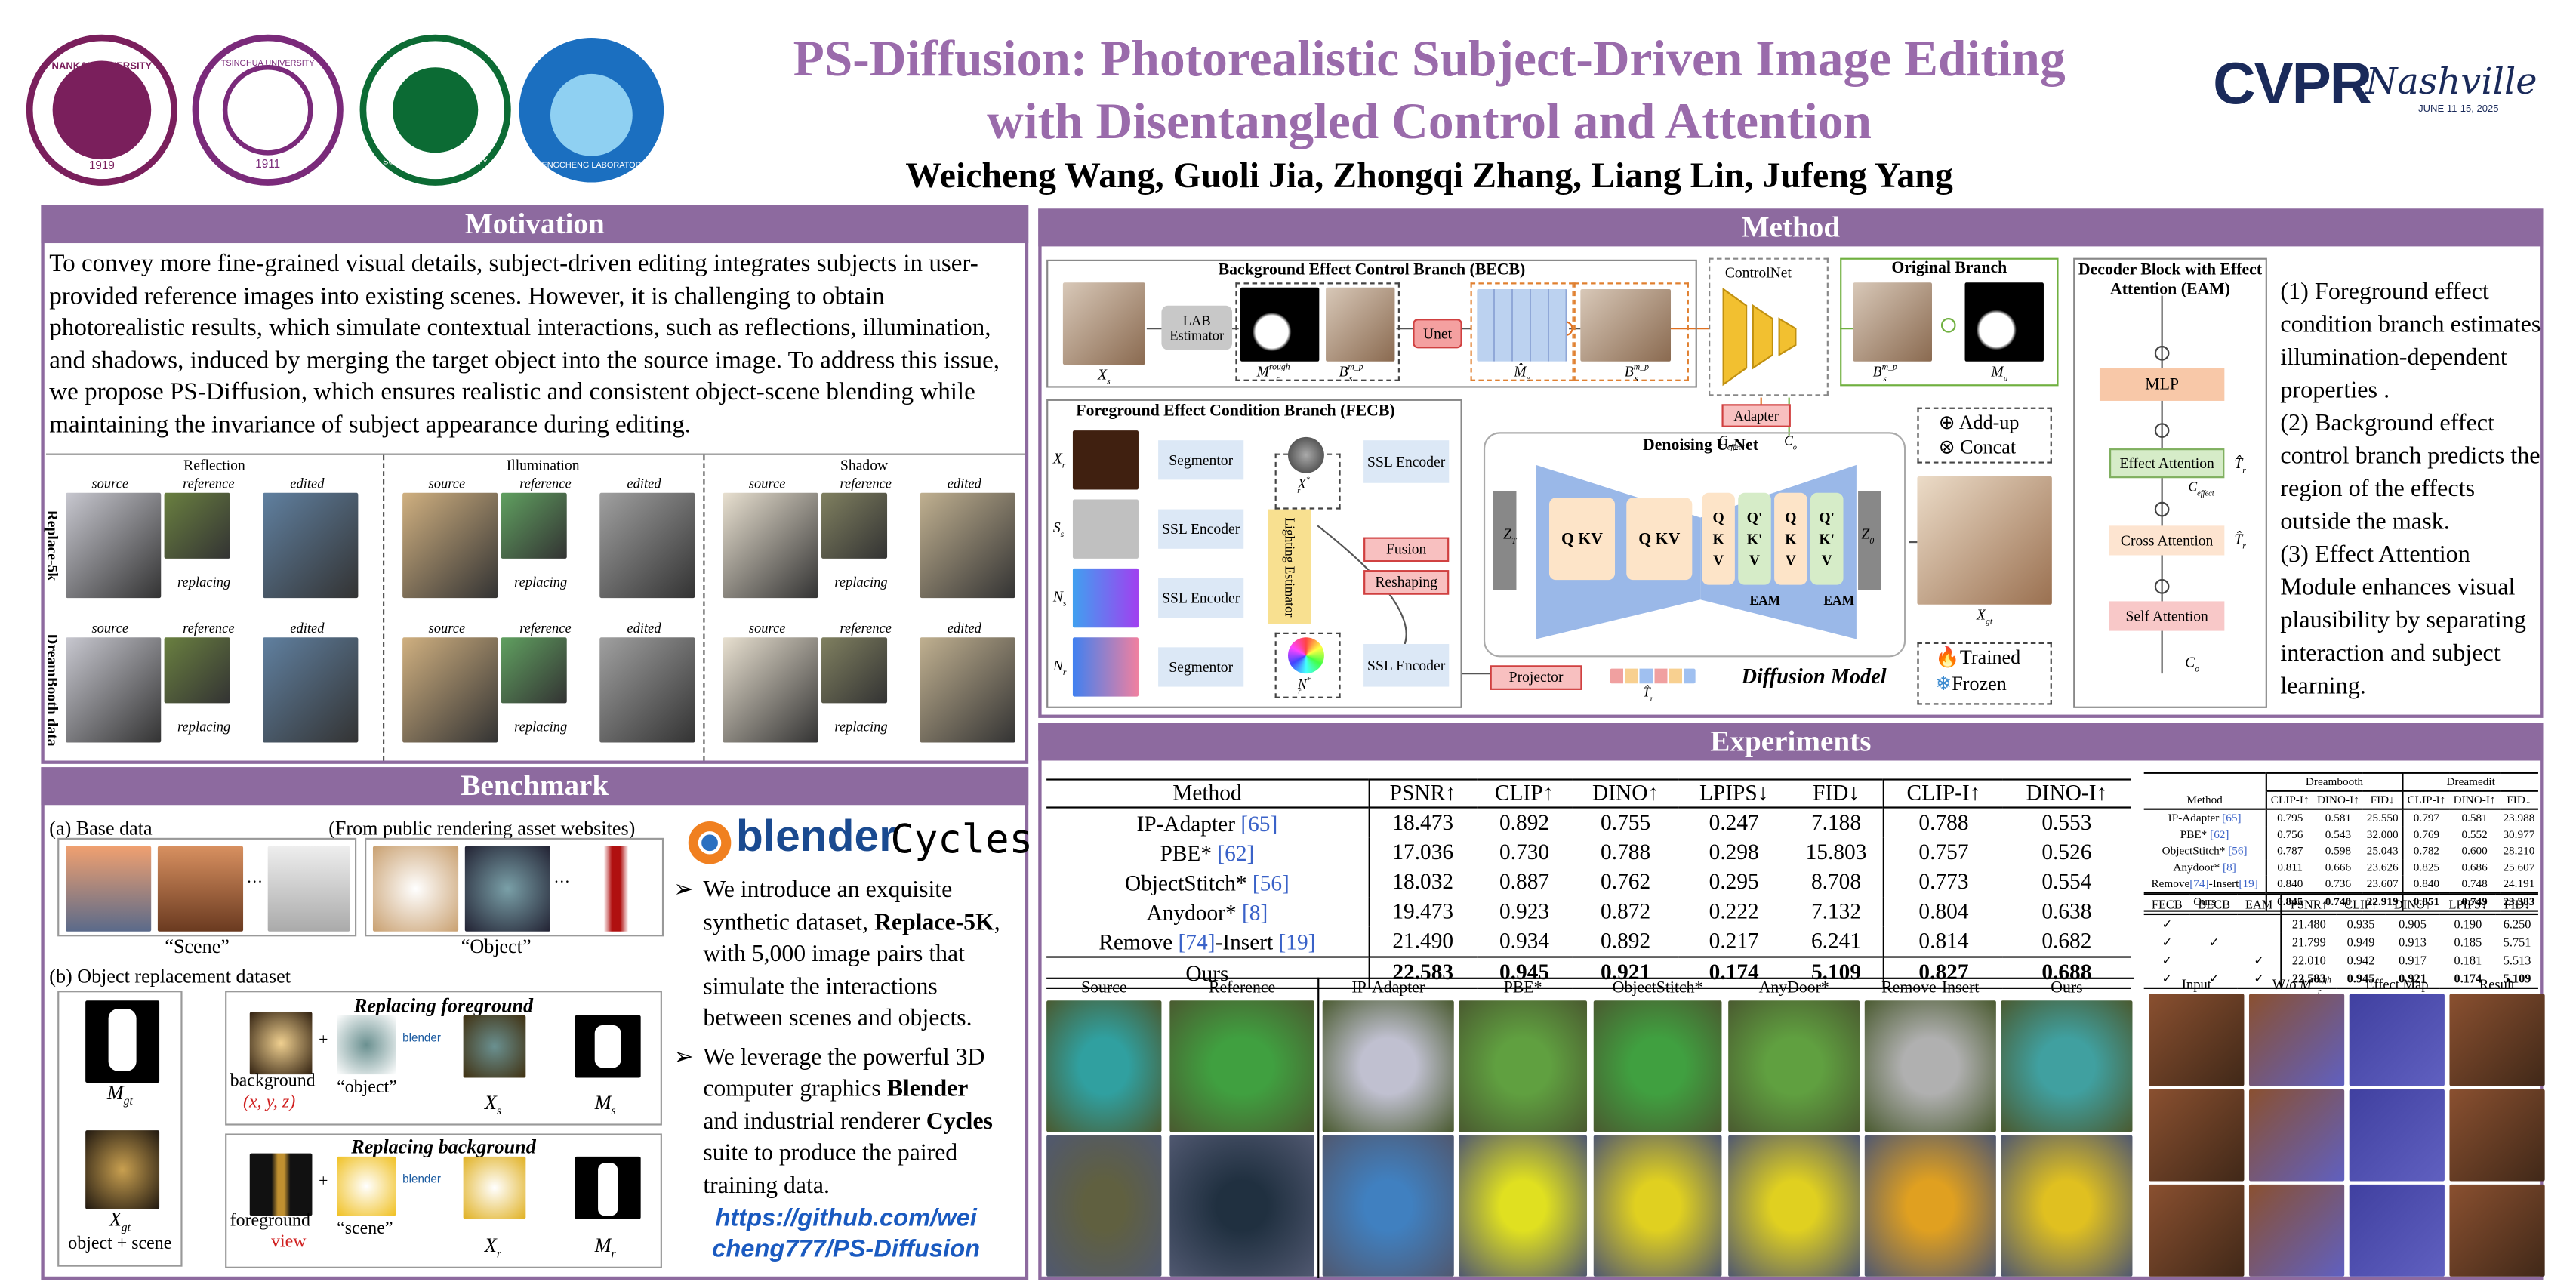  I want to click on cell: 0.851, so click(2426, 902).